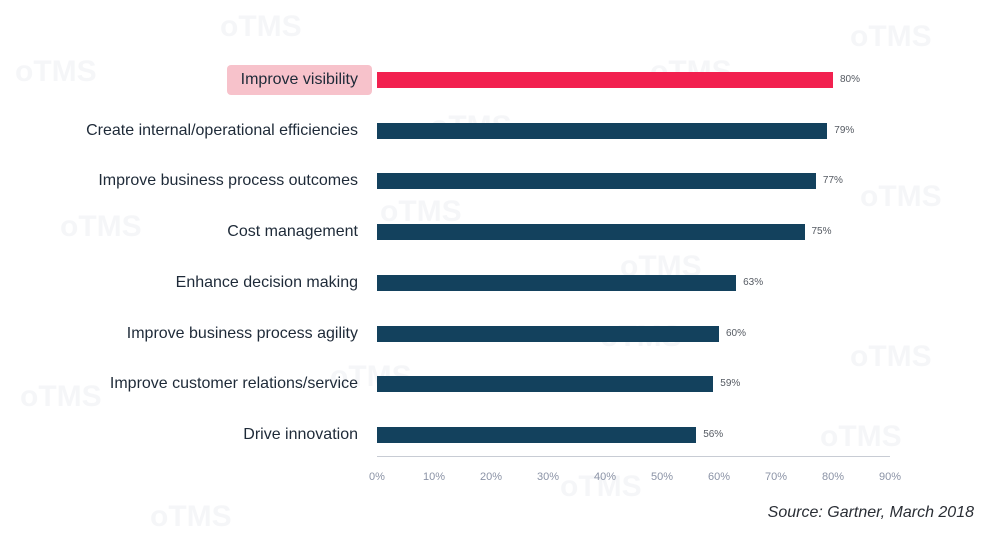 This screenshot has height=535, width=1000. I want to click on x-tick-label: 90%, so click(890, 477).